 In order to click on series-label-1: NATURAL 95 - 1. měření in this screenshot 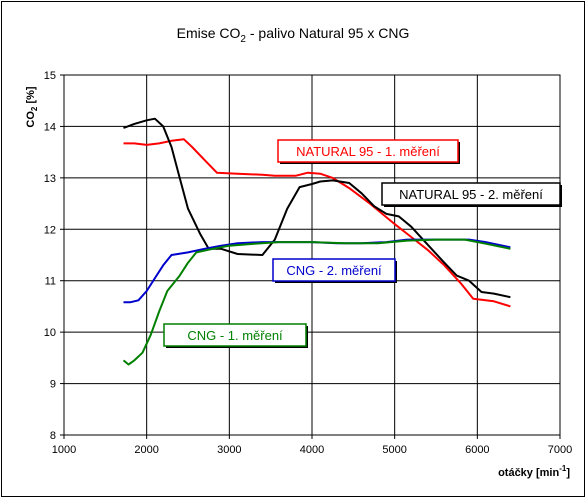, I will do `click(368, 151)`.